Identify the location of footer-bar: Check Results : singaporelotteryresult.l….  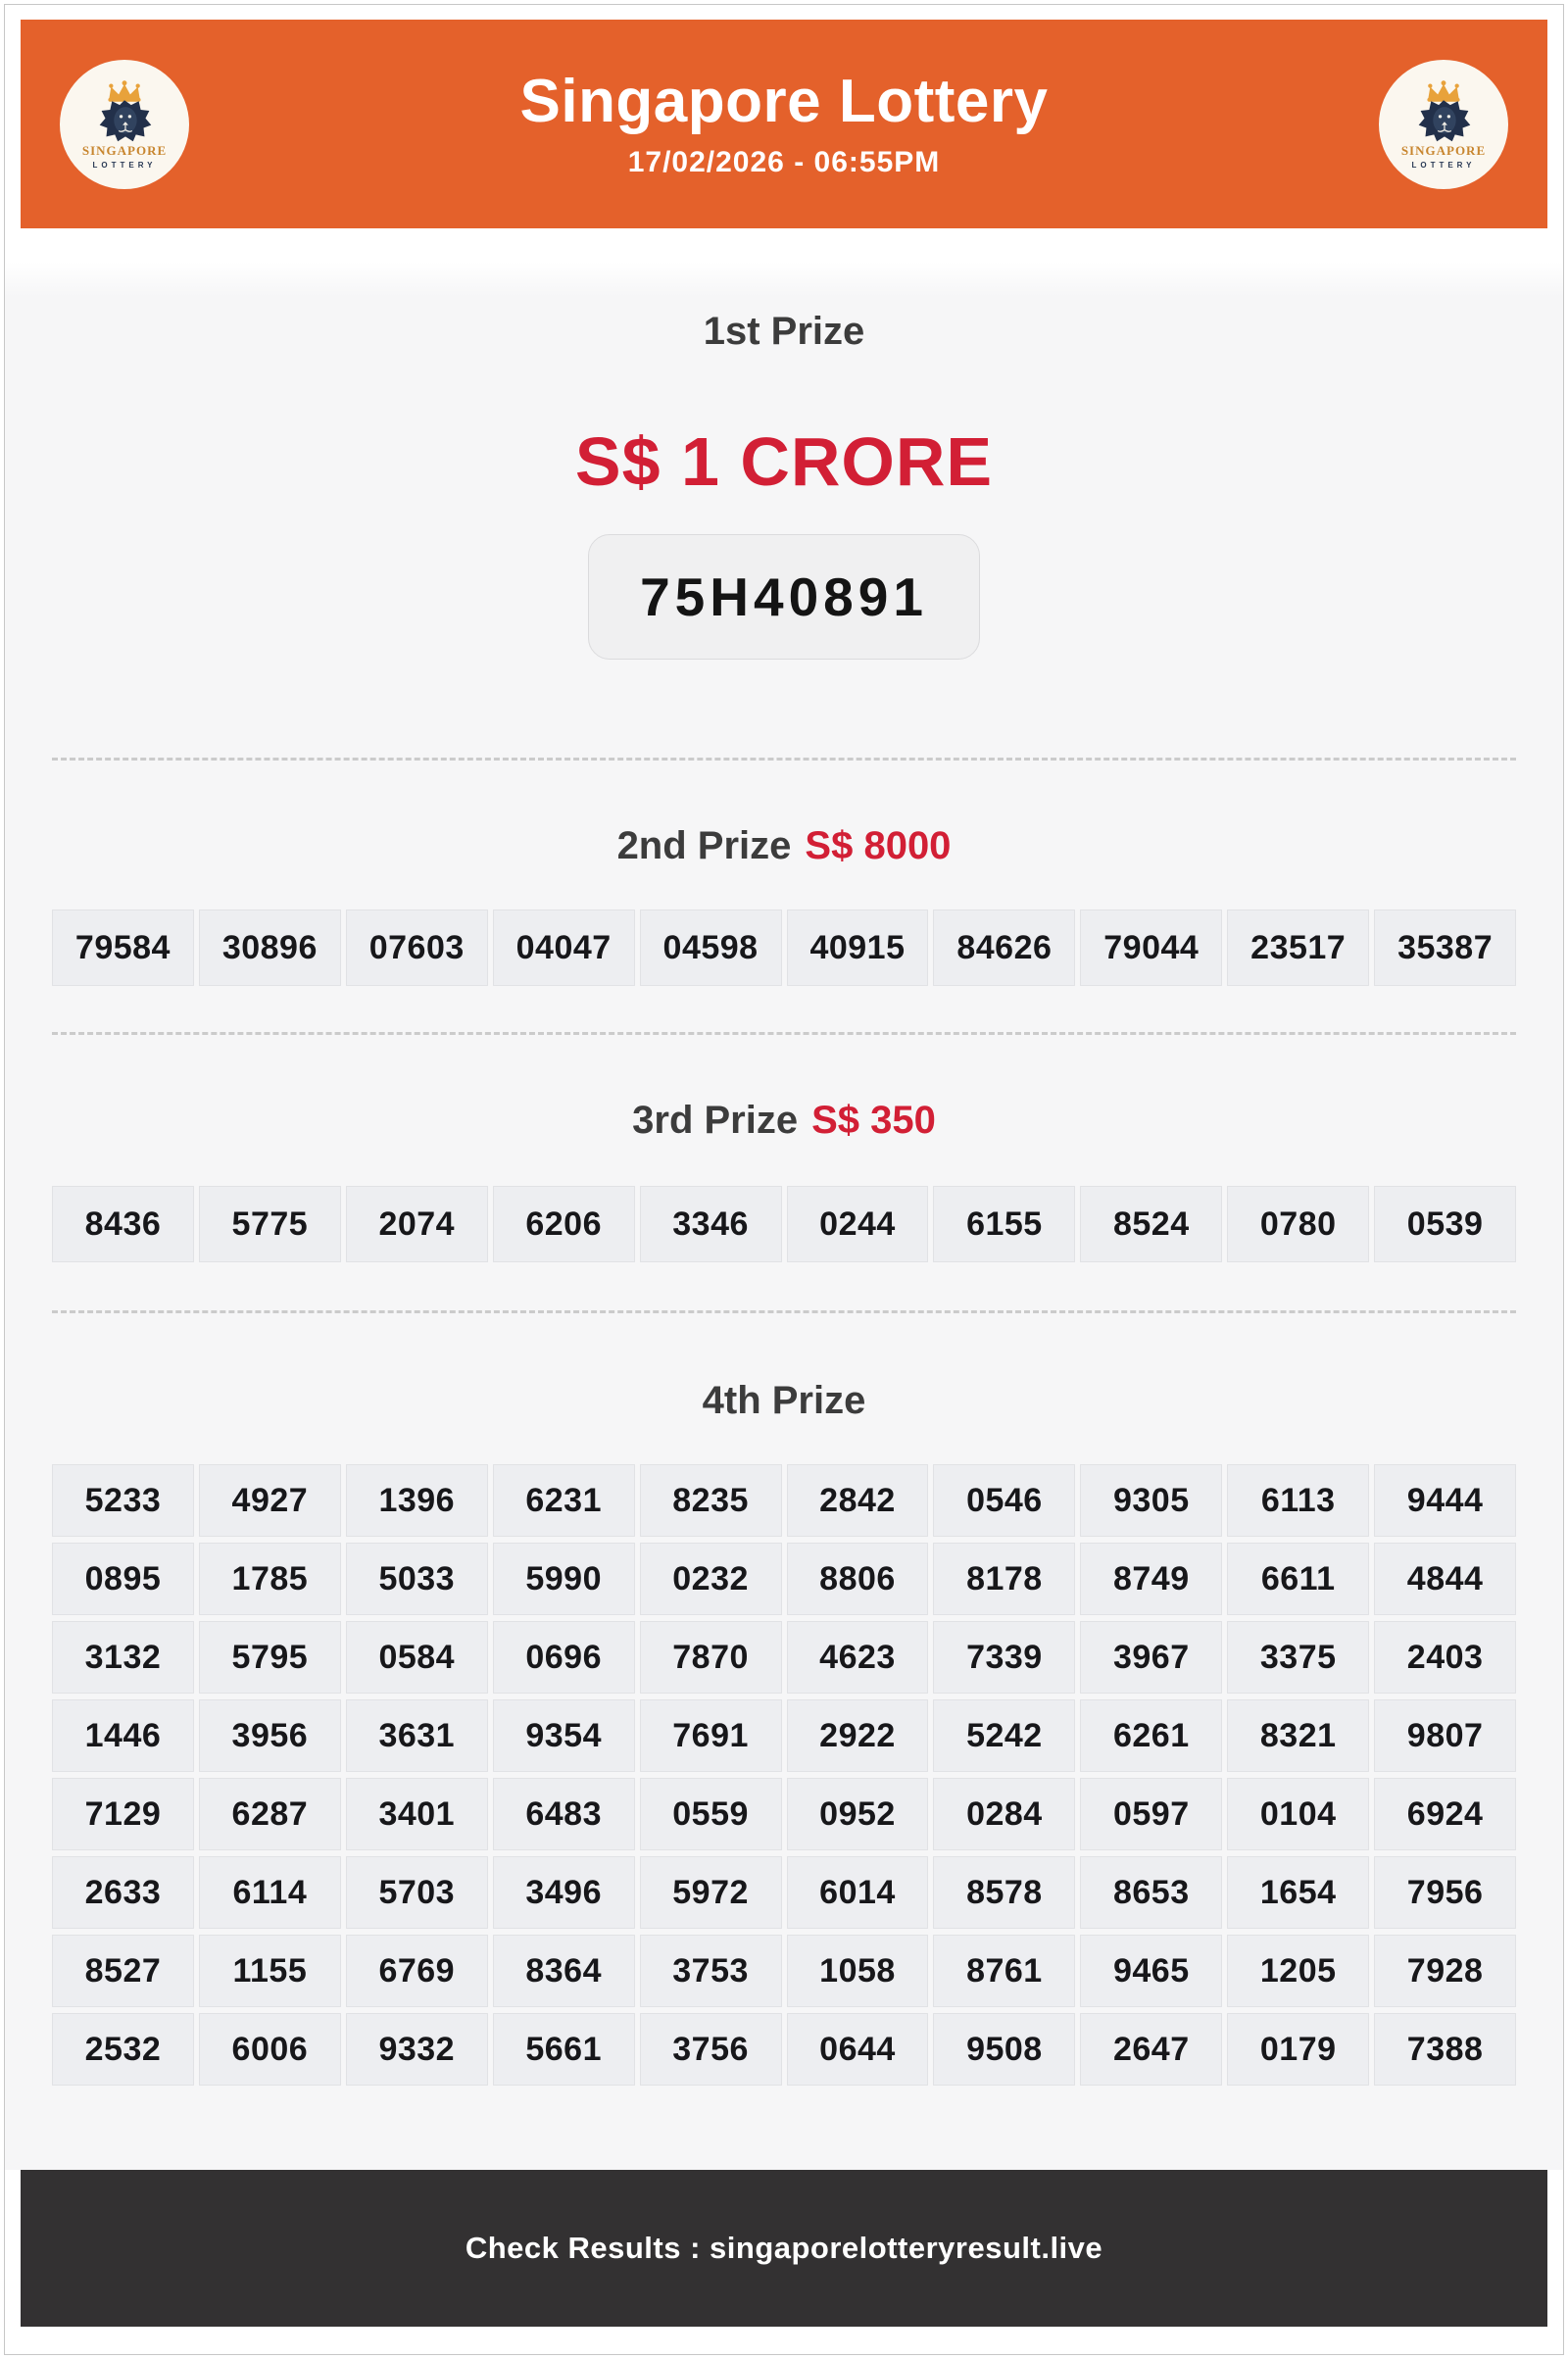
(784, 2248).